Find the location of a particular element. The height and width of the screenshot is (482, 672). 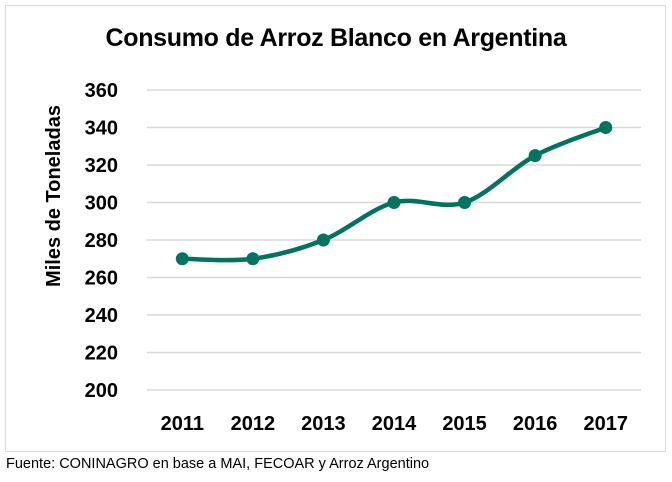

x-tick-label: 2014 is located at coordinates (394, 424).